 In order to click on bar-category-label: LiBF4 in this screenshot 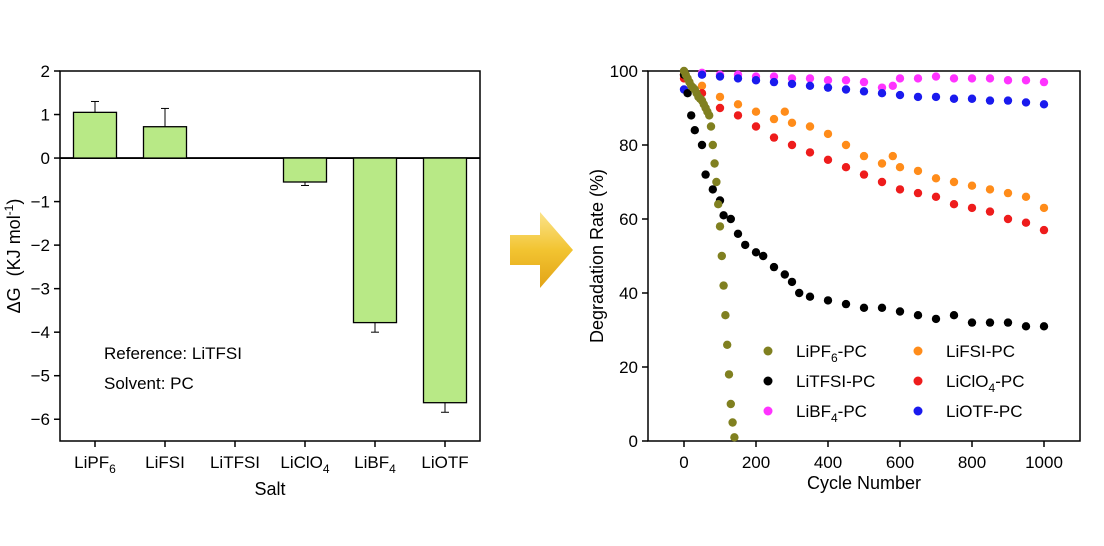, I will do `click(375, 464)`.